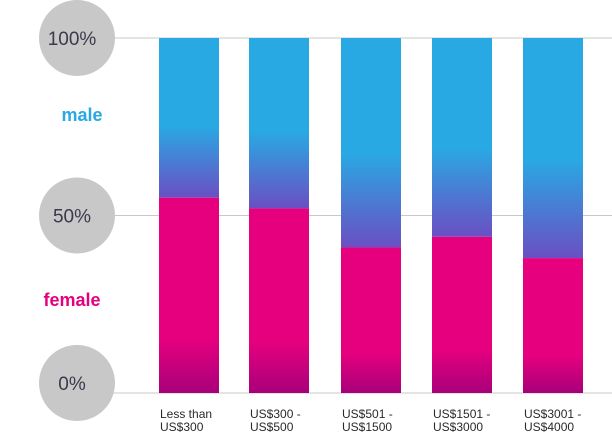 The width and height of the screenshot is (612, 437). Describe the element at coordinates (275, 420) in the screenshot. I see `x-category-label-1: US$300 -US$500` at that location.